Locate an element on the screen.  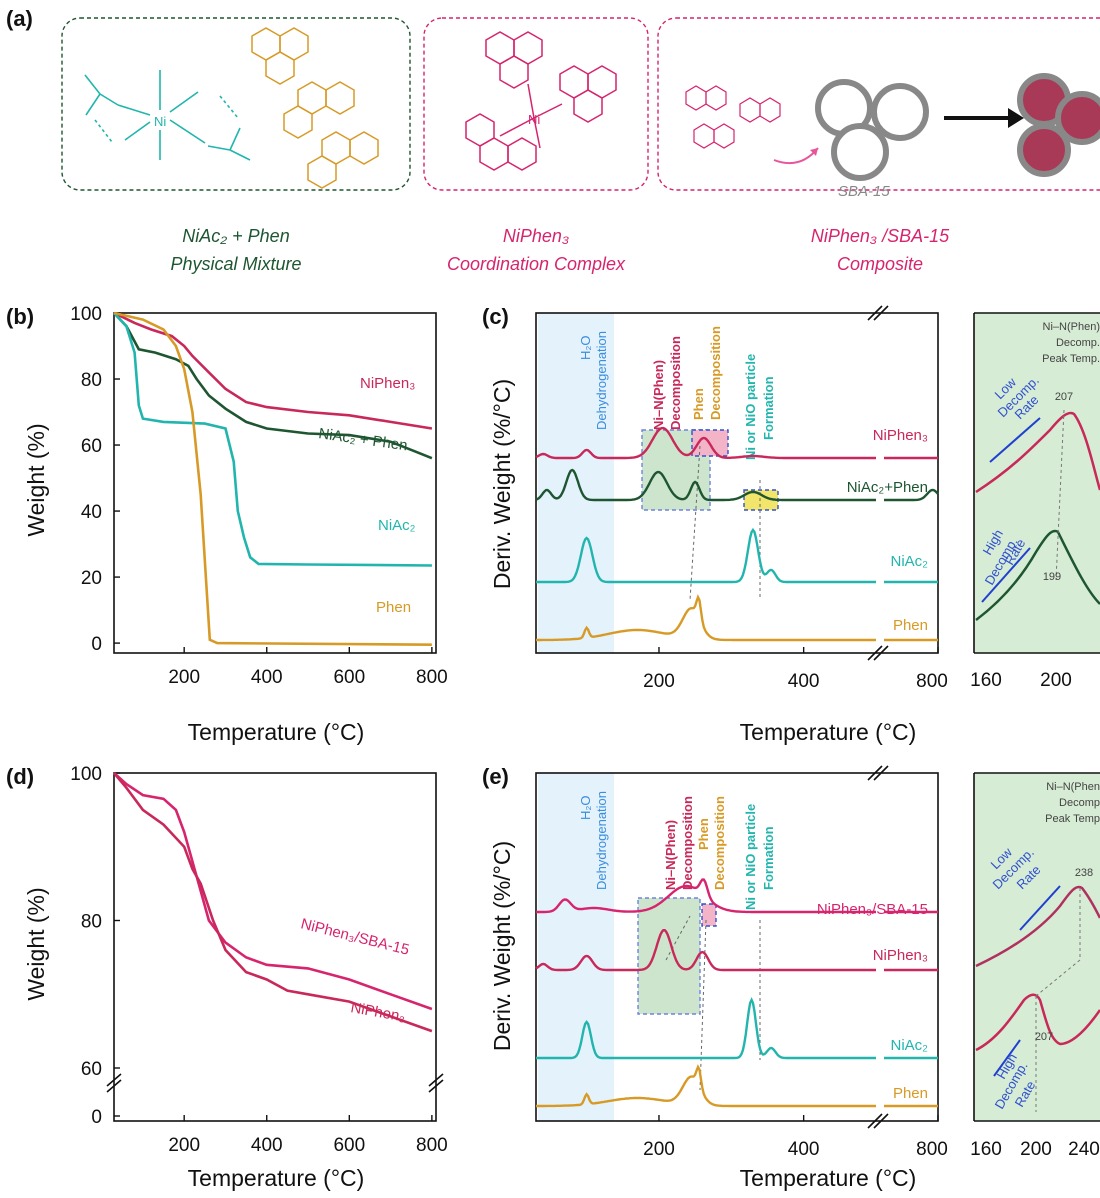
insertion-arrowhead is located at coordinates (814, 152).